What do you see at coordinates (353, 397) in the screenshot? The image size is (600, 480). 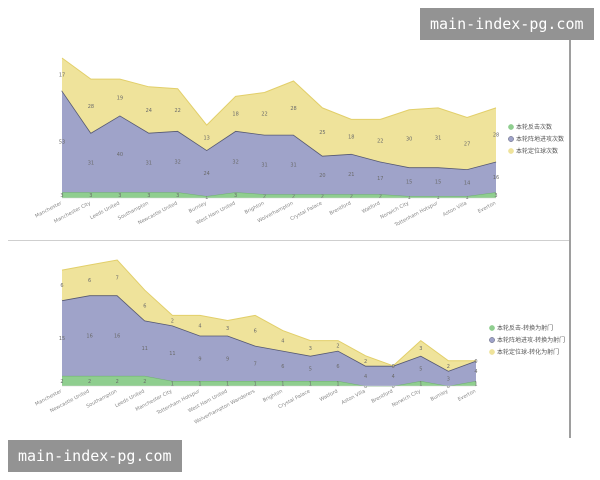 I see `x-tick-label: Aston Villa` at bounding box center [353, 397].